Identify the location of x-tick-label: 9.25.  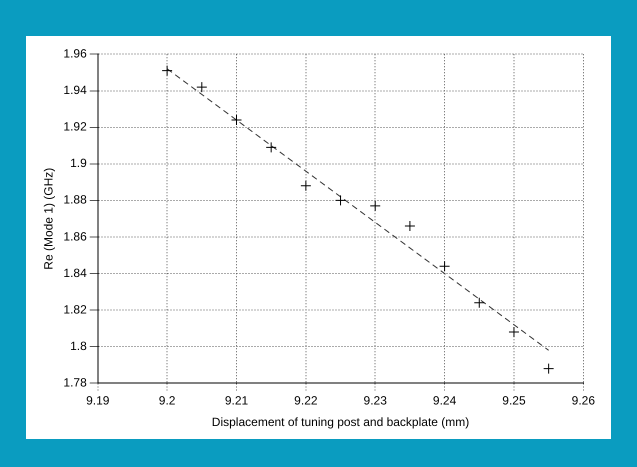
(514, 401).